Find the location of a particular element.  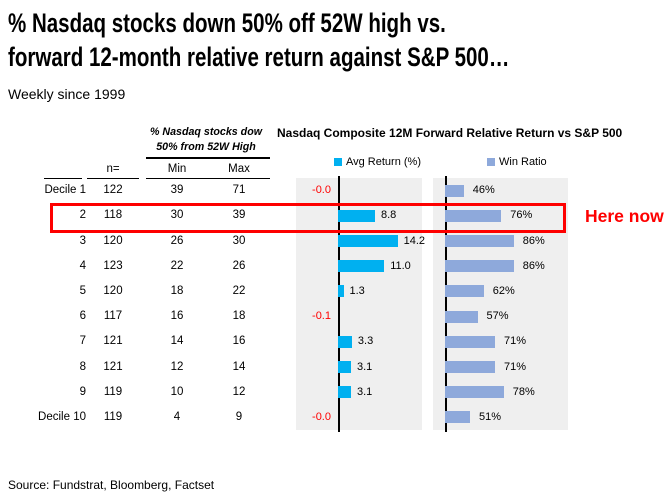

table-row-3-decile-label: 3 is located at coordinates (82, 240).